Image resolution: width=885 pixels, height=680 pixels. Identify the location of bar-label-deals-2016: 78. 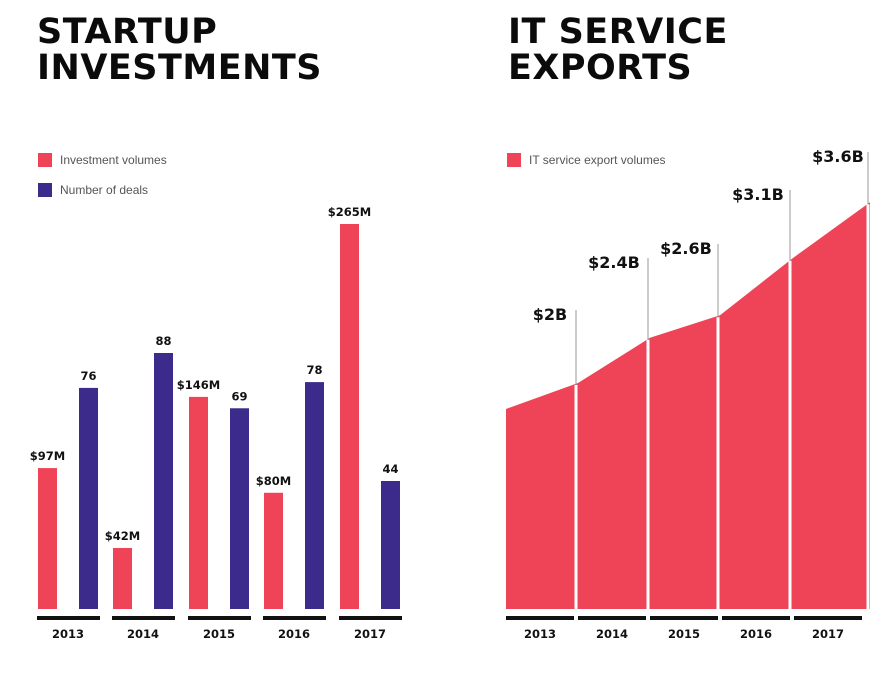
(314, 370).